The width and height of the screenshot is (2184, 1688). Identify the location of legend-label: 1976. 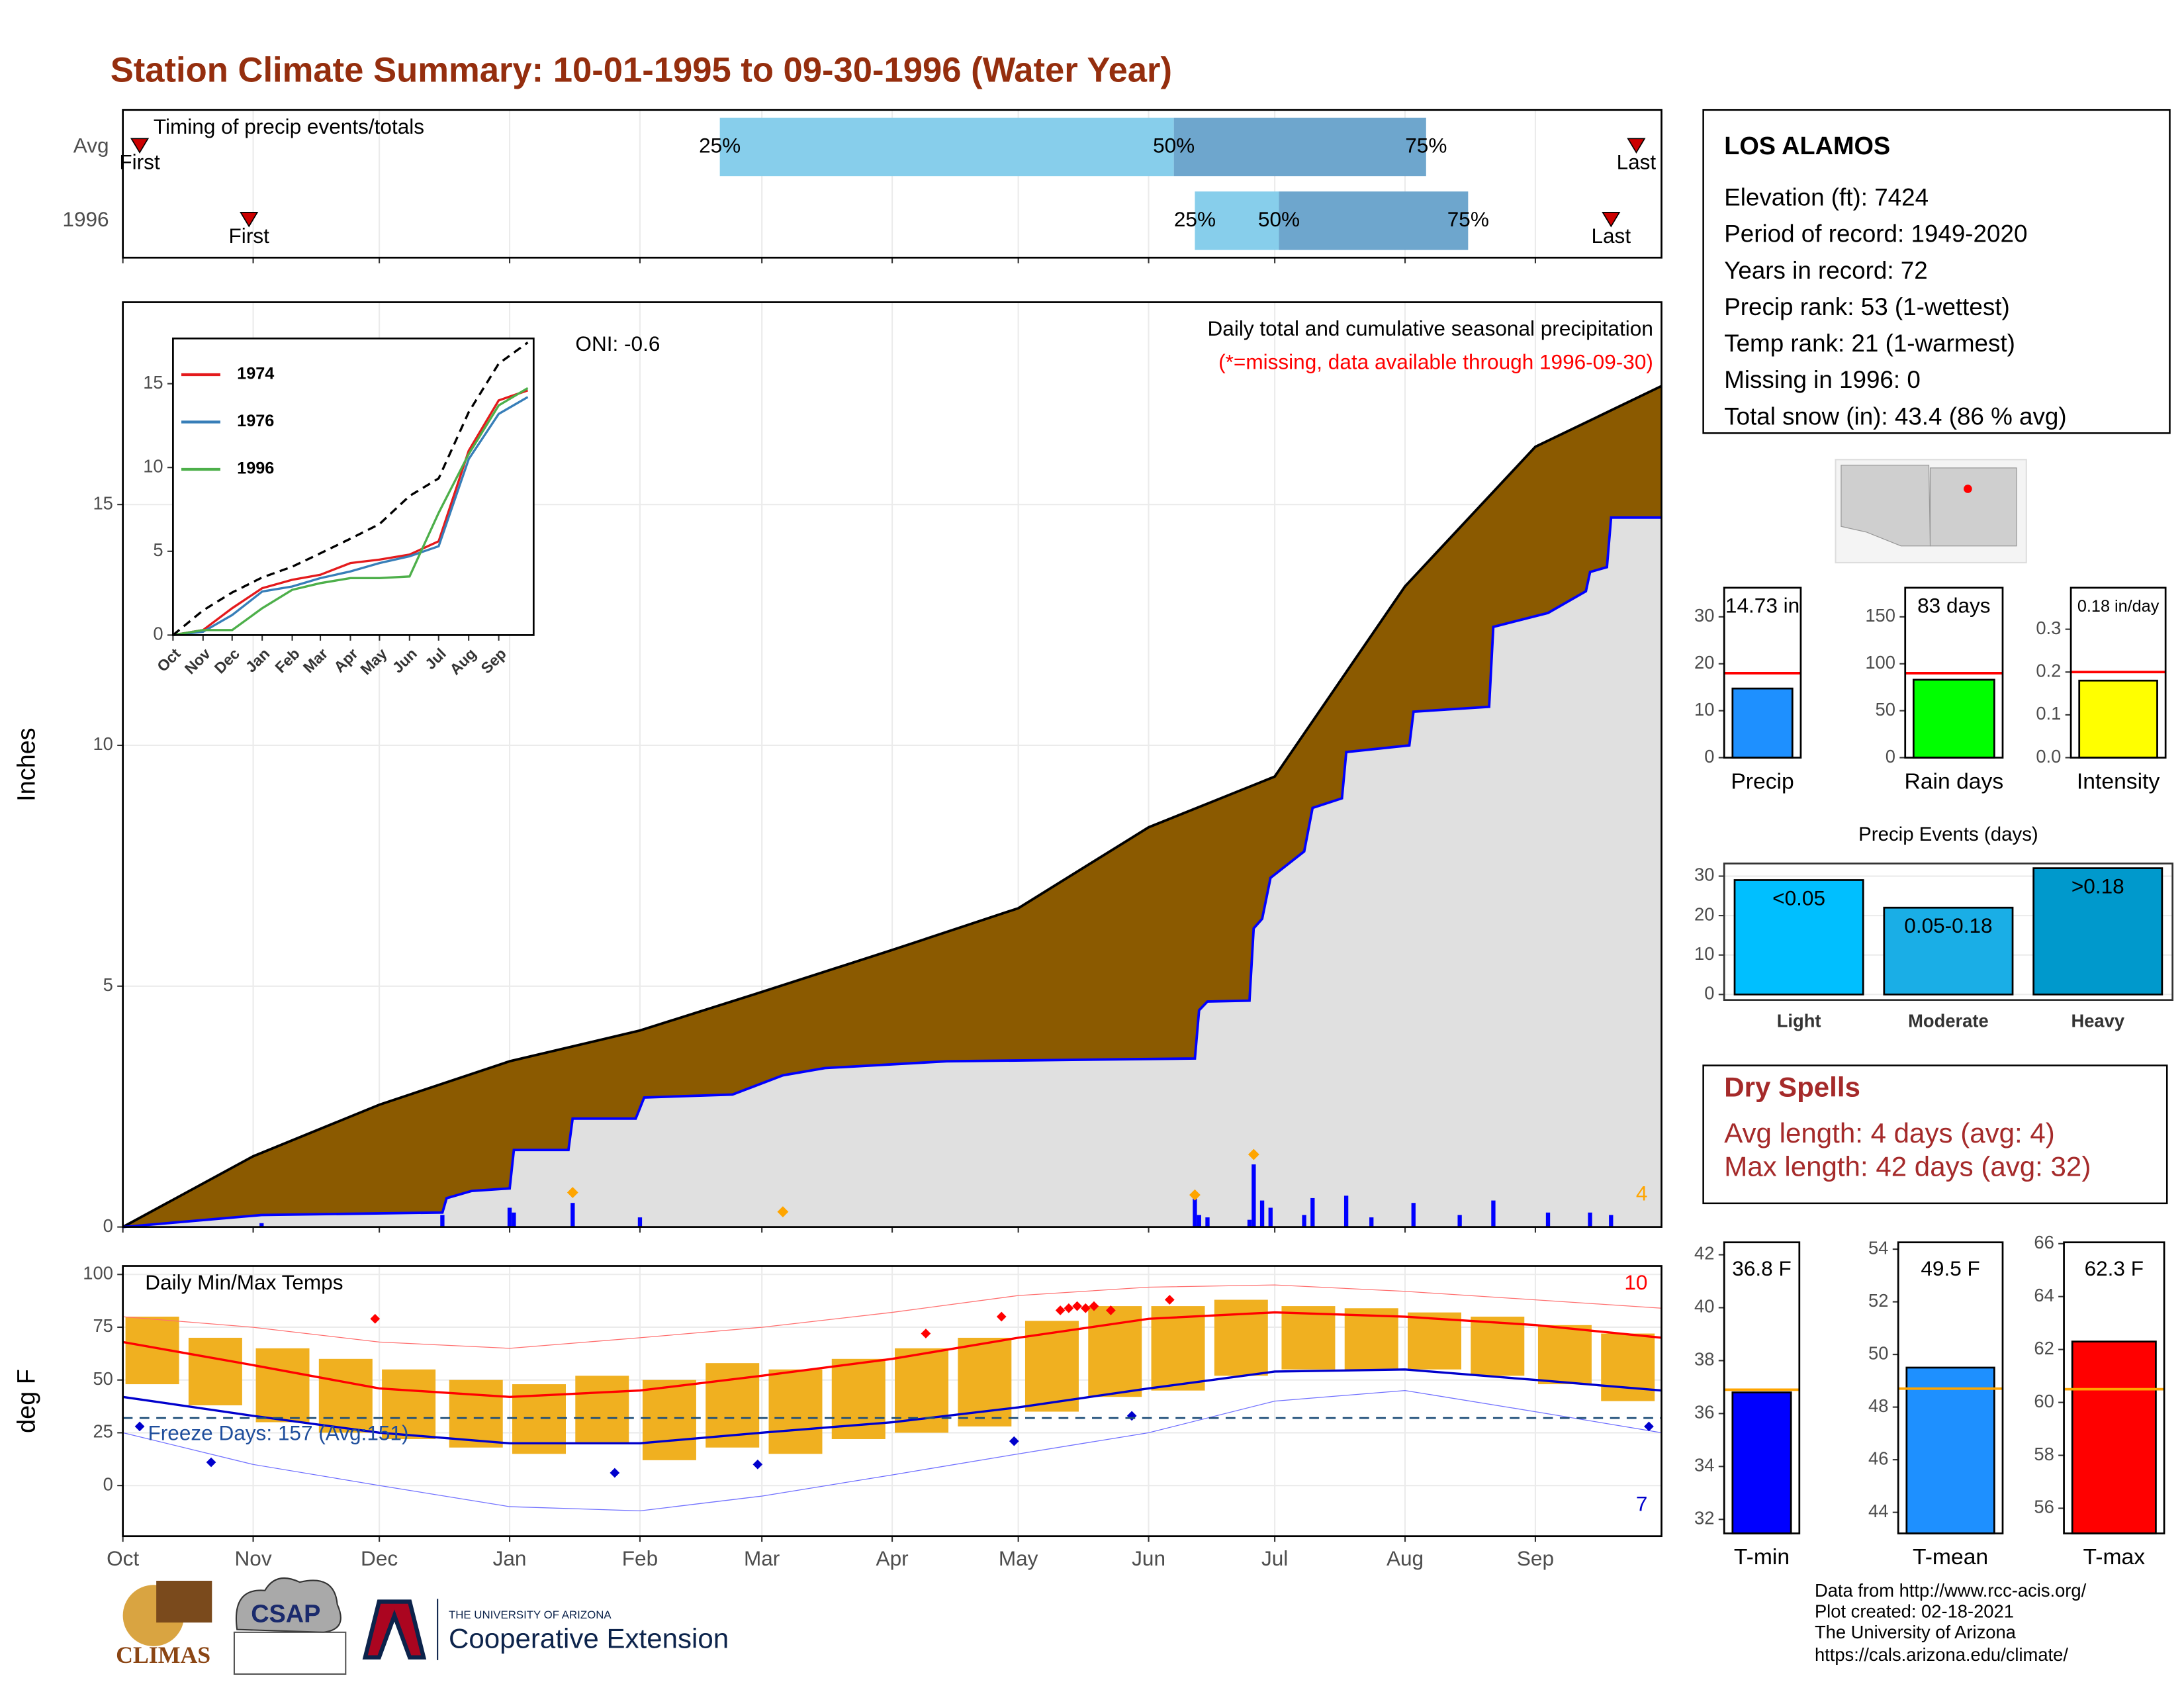
(256, 421).